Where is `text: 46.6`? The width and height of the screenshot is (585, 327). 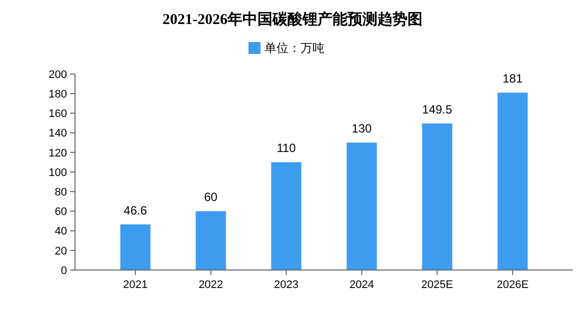
text: 46.6 is located at coordinates (136, 210).